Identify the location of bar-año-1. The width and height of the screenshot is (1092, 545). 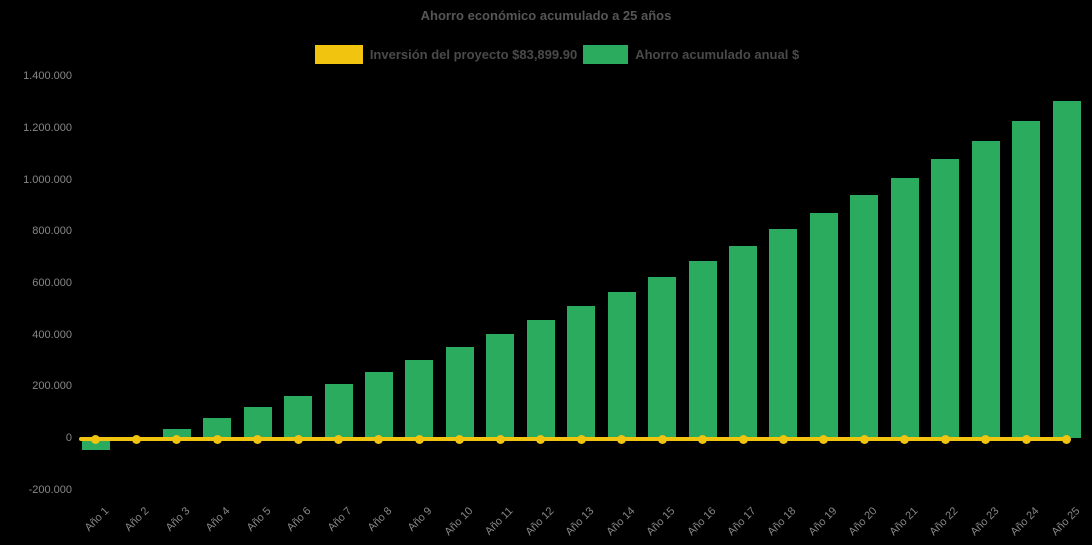
(95, 444).